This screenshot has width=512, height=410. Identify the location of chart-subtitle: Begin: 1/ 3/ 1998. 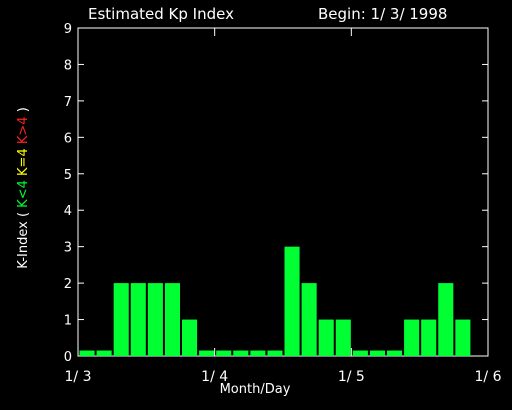
(382, 14).